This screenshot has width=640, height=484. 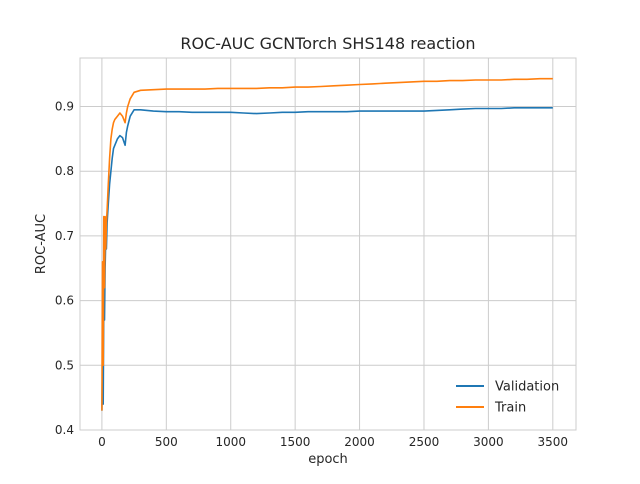 I want to click on y-tick-label: 0.4, so click(x=64, y=430).